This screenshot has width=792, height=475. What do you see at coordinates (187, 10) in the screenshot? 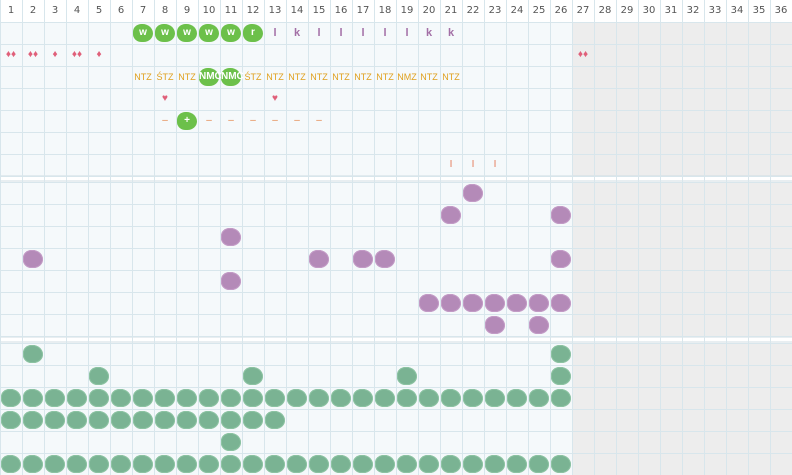
I see `column-header-9: 9` at bounding box center [187, 10].